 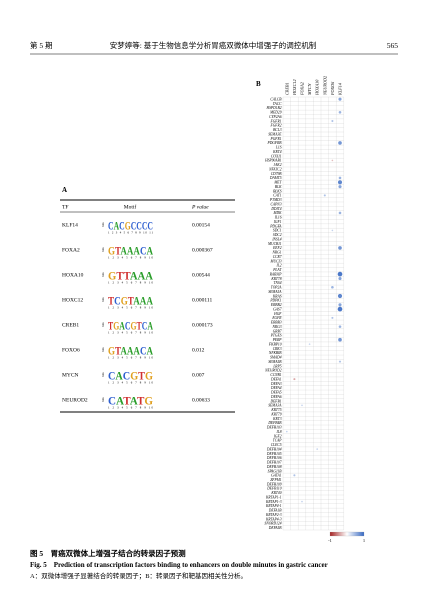 I want to click on tf-name: FOXA2, so click(x=71, y=251).